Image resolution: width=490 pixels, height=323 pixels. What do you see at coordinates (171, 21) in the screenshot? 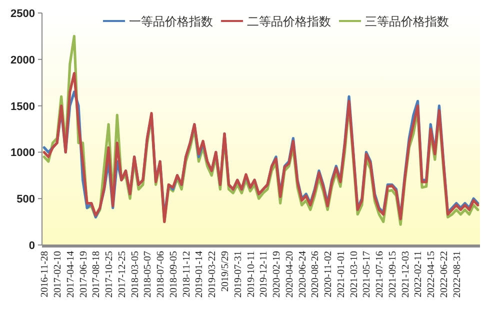
I see `legend-label: 一等品价格指数` at bounding box center [171, 21].